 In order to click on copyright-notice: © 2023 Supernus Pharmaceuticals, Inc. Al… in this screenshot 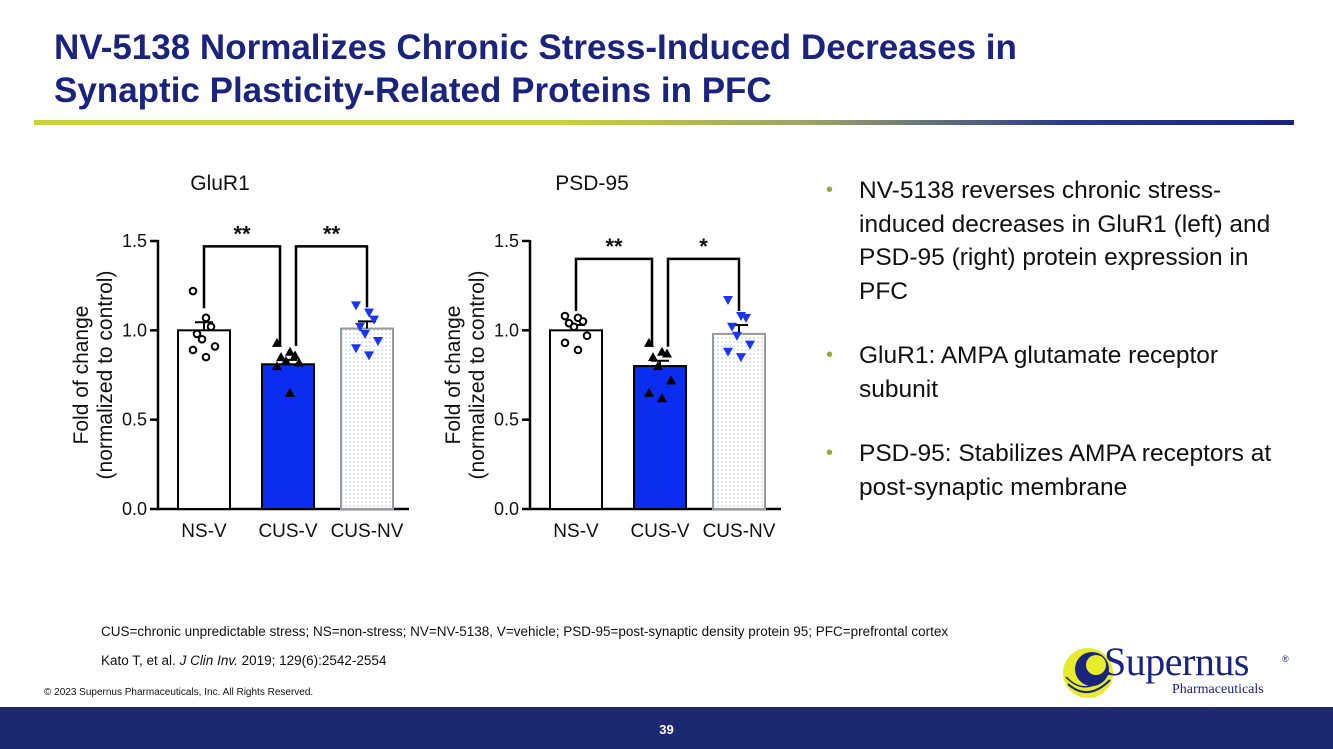, I will do `click(179, 692)`.